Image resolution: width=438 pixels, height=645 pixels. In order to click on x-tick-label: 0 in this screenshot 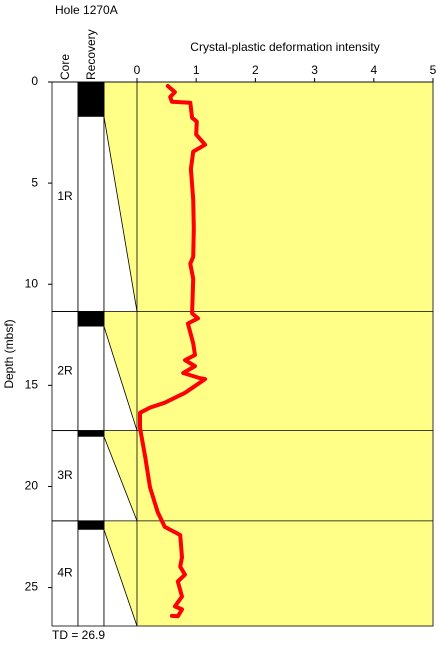, I will do `click(137, 70)`.